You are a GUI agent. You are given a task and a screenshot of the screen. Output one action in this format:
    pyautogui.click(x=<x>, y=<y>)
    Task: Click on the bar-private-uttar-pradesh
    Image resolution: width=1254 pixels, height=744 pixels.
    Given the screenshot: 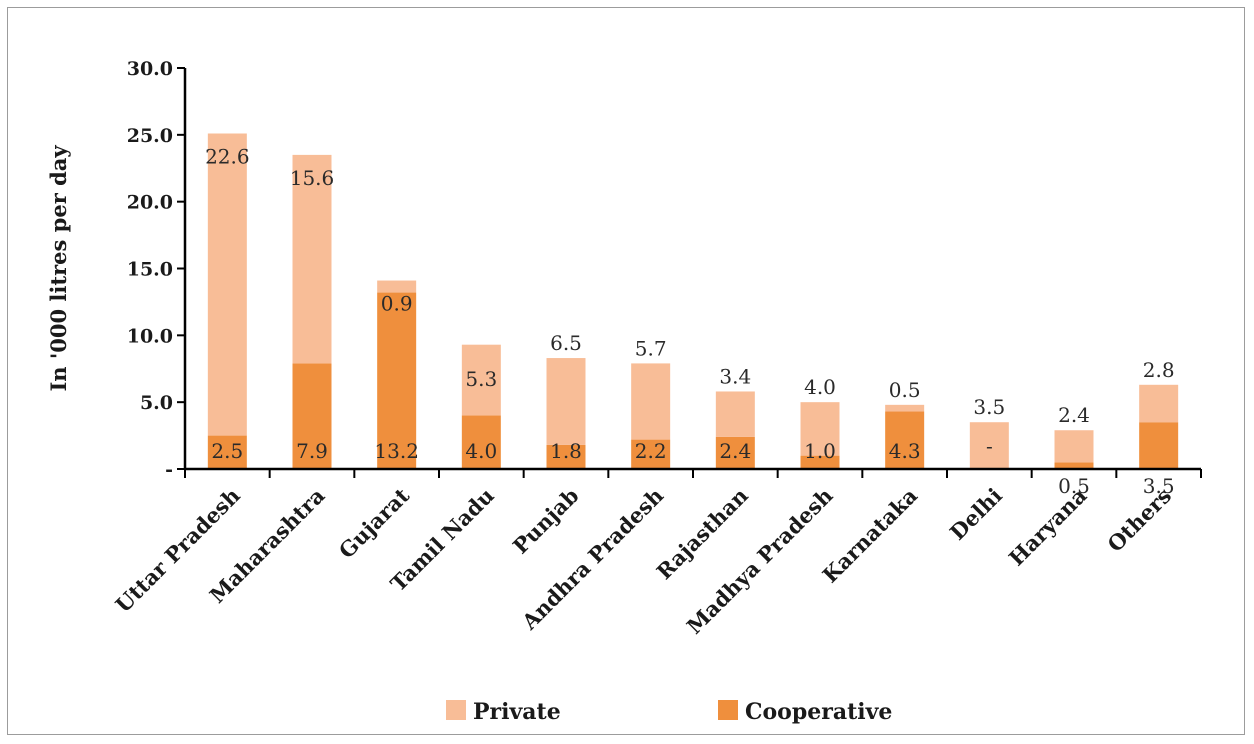 What is the action you would take?
    pyautogui.click(x=227, y=284)
    